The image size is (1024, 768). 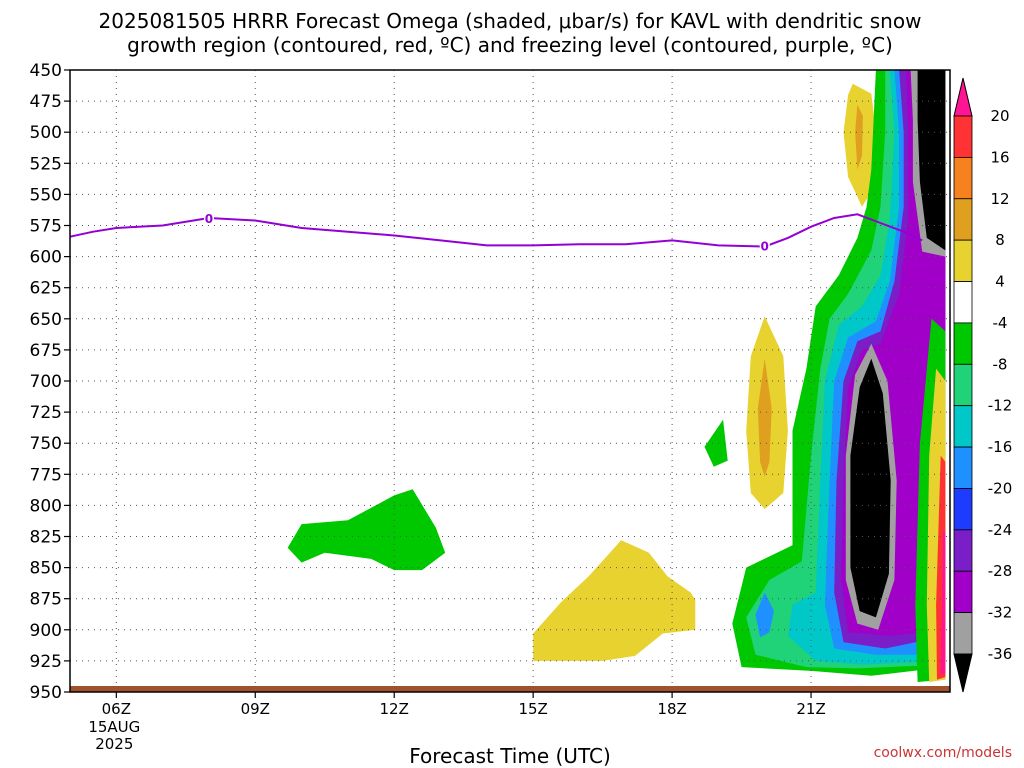 I want to click on omega-region-green-sliver-19z, so click(x=716, y=443).